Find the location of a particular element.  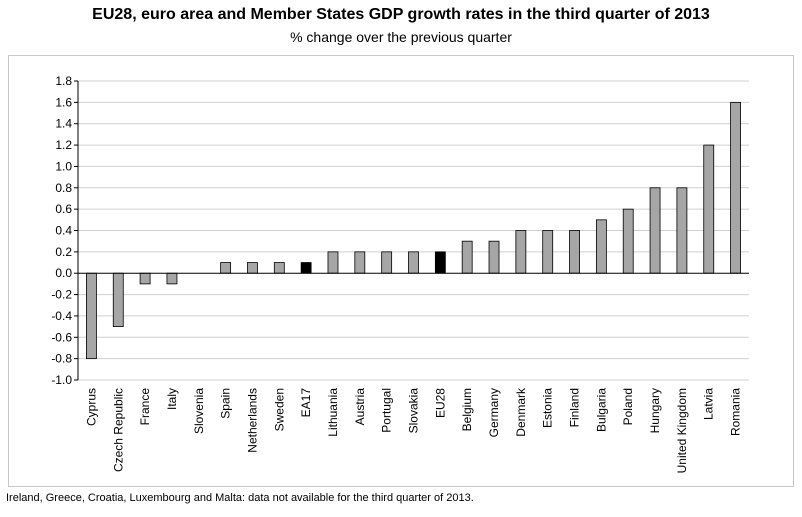

bar-sweden is located at coordinates (279, 268).